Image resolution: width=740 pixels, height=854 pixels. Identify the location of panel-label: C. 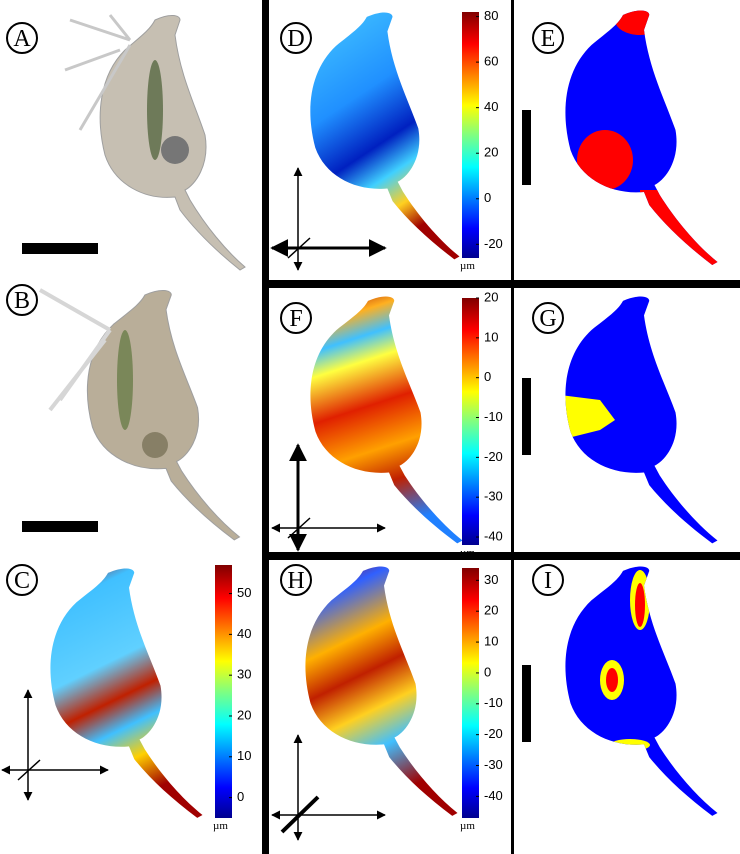
(22, 581).